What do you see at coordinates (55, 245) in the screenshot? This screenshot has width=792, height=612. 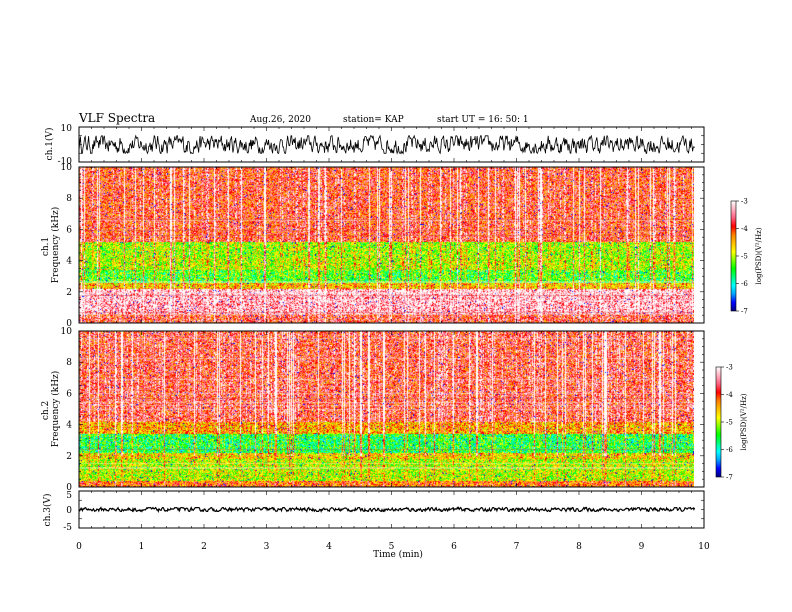 I see `ch1-freq-ylabel-unit: Frequency (kHz)` at bounding box center [55, 245].